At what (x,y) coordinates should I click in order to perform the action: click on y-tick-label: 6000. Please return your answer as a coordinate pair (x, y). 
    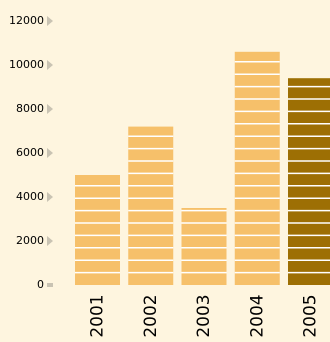
    Looking at the image, I should click on (30, 152).